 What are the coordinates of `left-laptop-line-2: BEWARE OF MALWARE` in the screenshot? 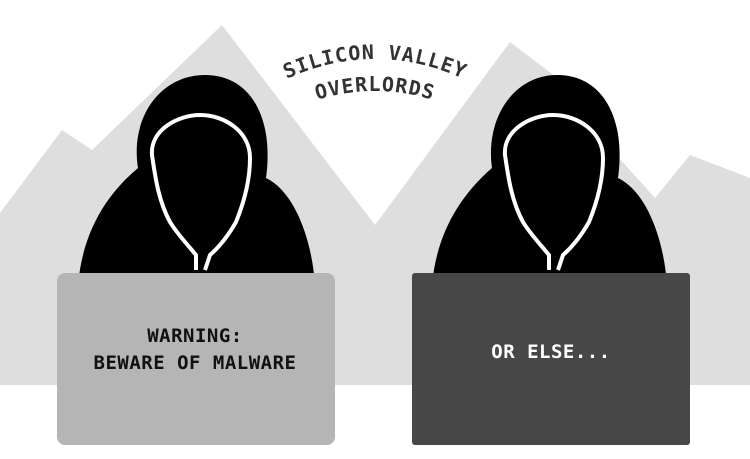 It's located at (195, 363).